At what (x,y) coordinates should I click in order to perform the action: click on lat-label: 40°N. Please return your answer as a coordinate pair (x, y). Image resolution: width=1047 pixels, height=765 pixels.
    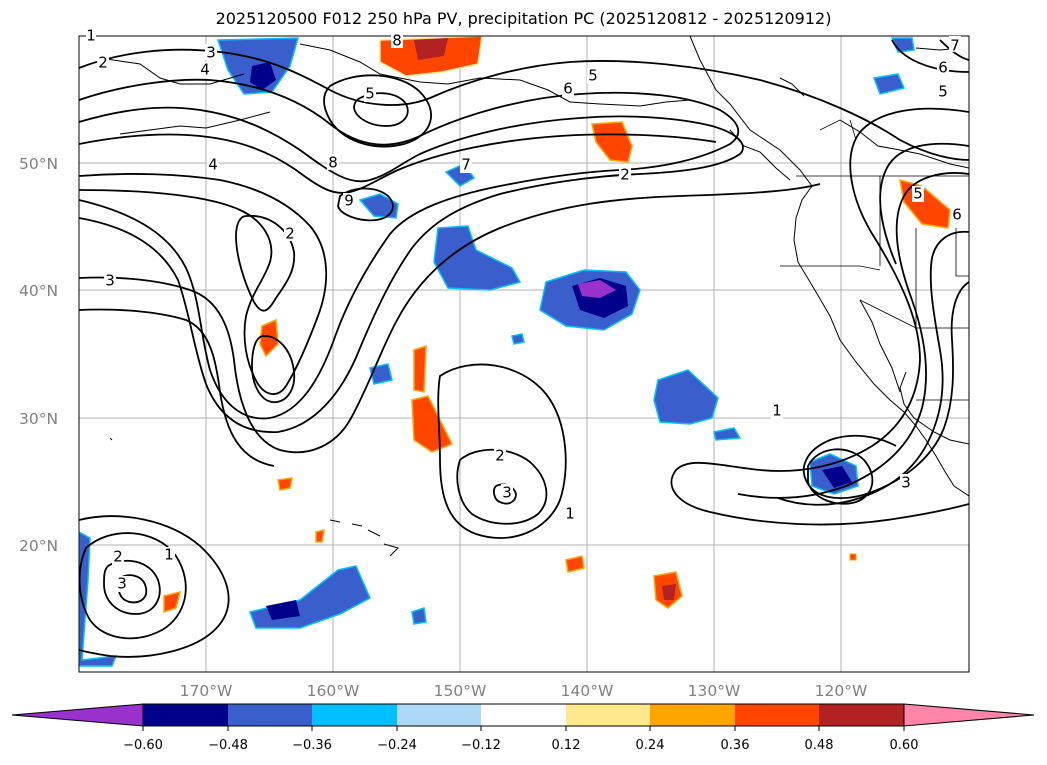
    Looking at the image, I should click on (38, 291).